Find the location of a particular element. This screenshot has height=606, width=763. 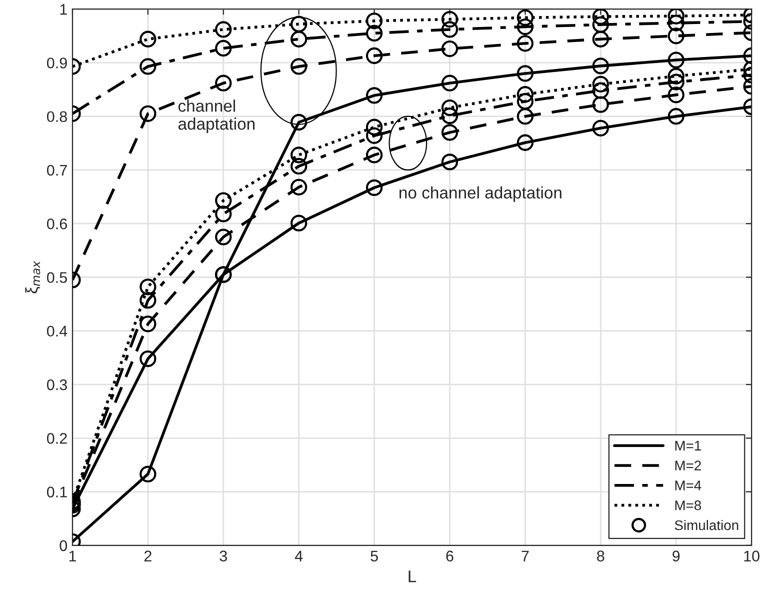

x-tick-label: 3 is located at coordinates (223, 556).